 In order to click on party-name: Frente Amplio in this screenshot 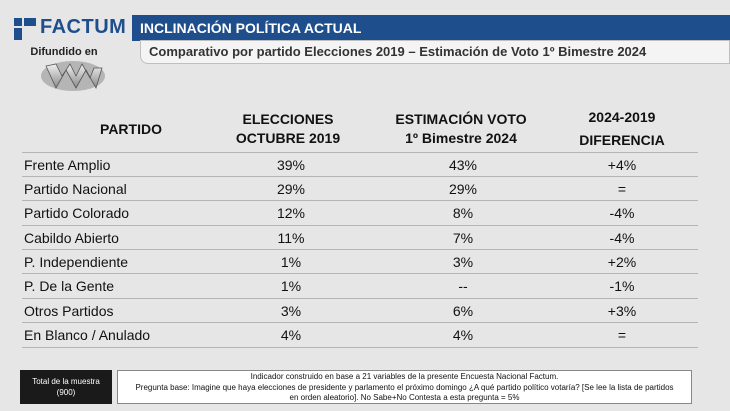, I will do `click(67, 165)`.